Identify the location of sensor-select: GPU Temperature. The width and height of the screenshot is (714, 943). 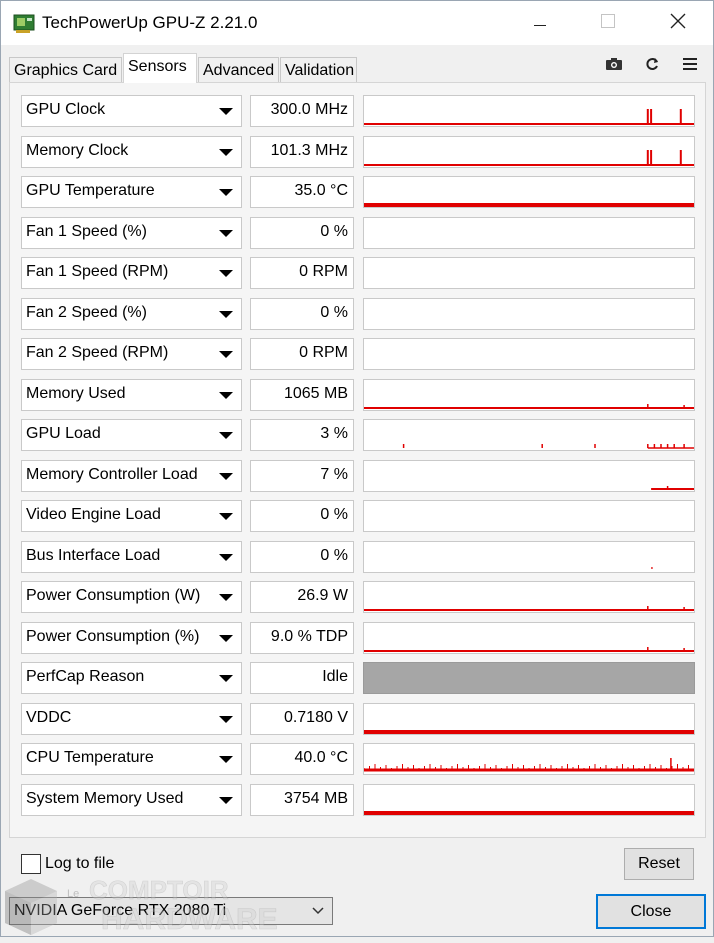
(131, 192).